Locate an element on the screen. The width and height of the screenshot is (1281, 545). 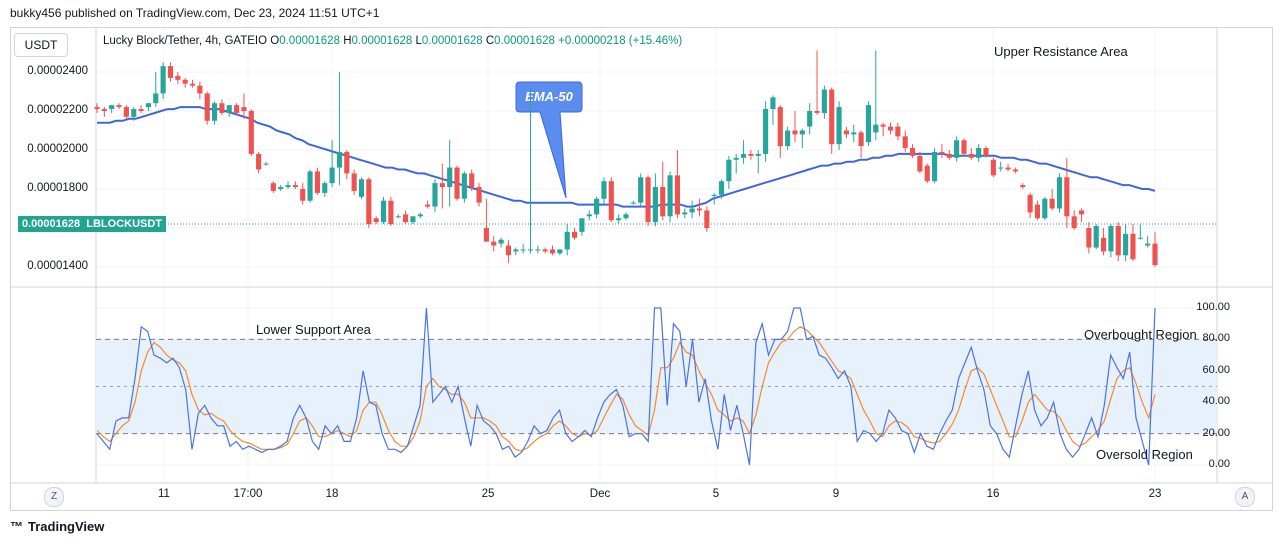
tradingview-logo: ™ TradingView is located at coordinates (57, 526).